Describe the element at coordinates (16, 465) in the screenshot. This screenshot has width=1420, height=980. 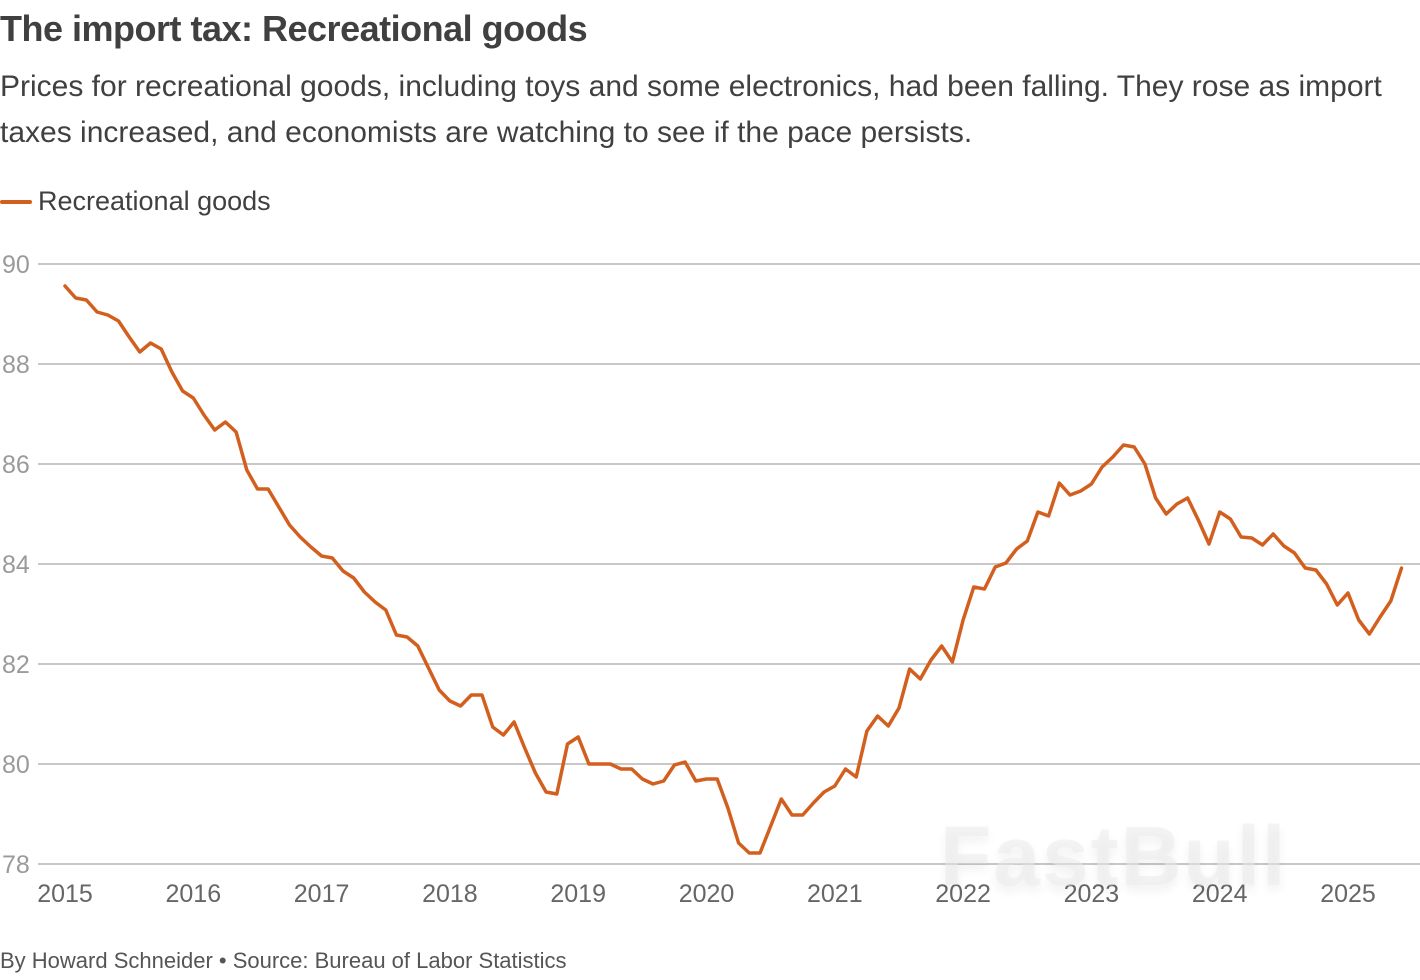
I see `y-tick-label: 86` at that location.